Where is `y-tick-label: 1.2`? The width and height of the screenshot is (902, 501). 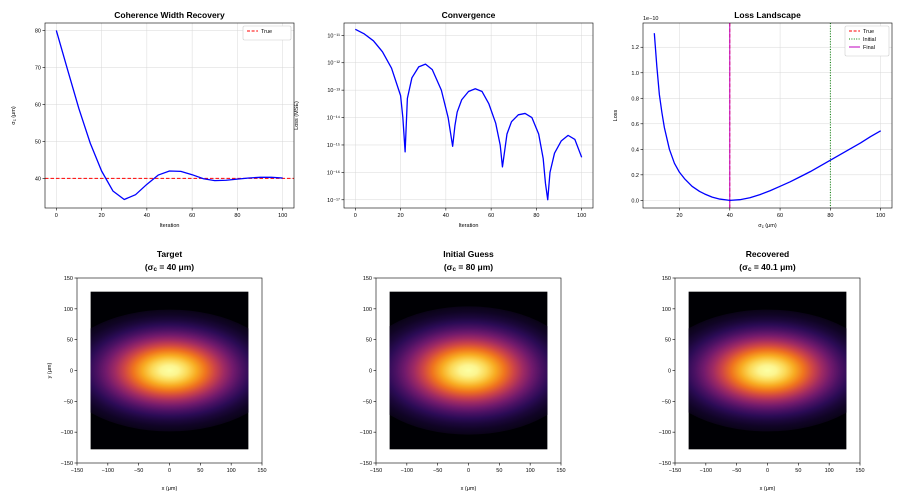
y-tick-label: 1.2 is located at coordinates (635, 48).